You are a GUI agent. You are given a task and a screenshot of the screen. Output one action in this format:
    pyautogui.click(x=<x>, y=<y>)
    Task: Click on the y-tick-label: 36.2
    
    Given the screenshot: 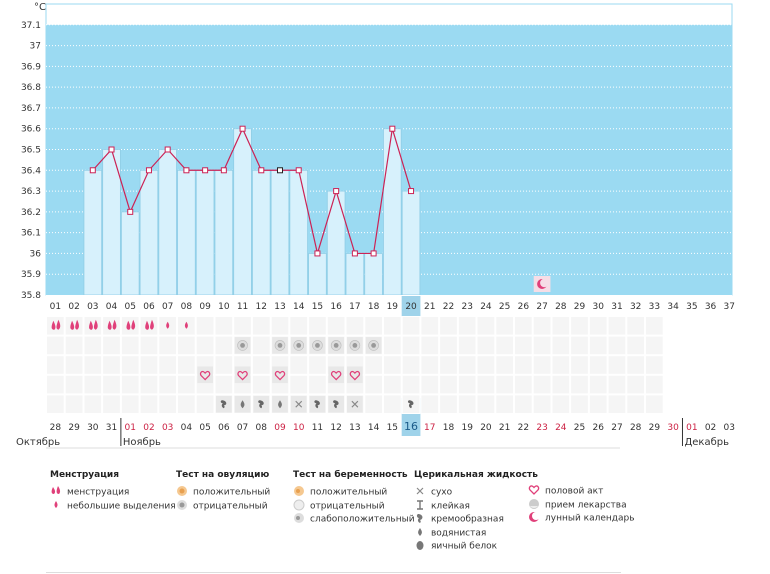 What is the action you would take?
    pyautogui.click(x=31, y=213)
    